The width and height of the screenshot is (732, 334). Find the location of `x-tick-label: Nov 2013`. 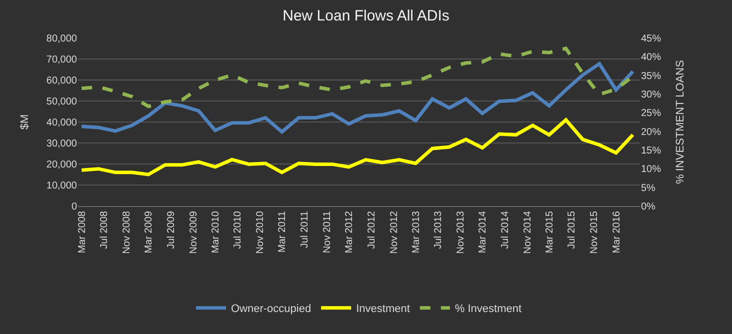

x-tick-label: Nov 2013 is located at coordinates (461, 232).